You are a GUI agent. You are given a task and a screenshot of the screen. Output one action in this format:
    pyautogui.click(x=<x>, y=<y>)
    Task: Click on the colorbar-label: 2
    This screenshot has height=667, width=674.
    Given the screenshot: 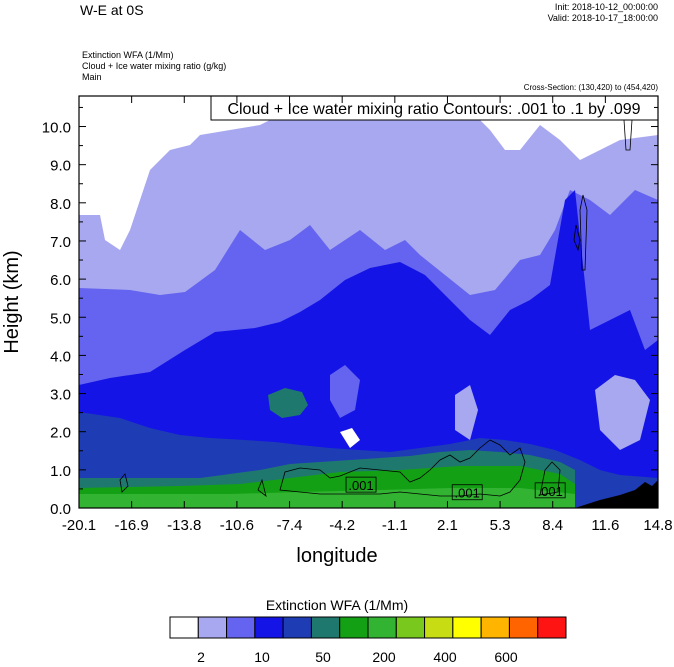 What is the action you would take?
    pyautogui.click(x=201, y=657)
    